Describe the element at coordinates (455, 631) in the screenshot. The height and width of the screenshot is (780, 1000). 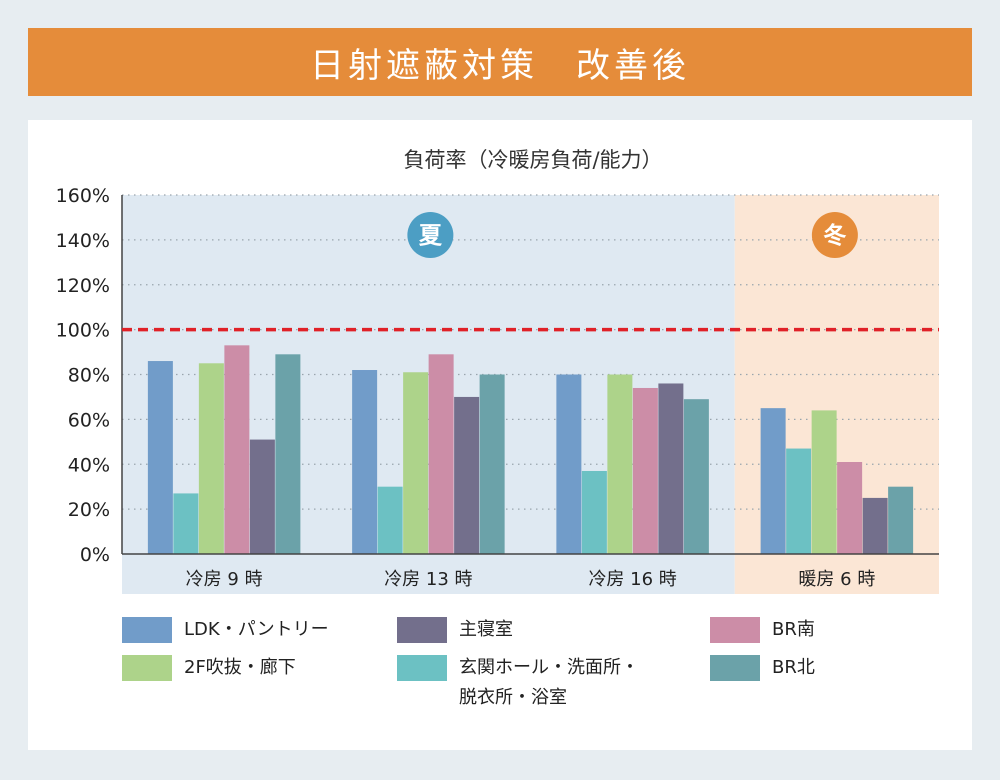
I see `legend-item: 主寝室` at that location.